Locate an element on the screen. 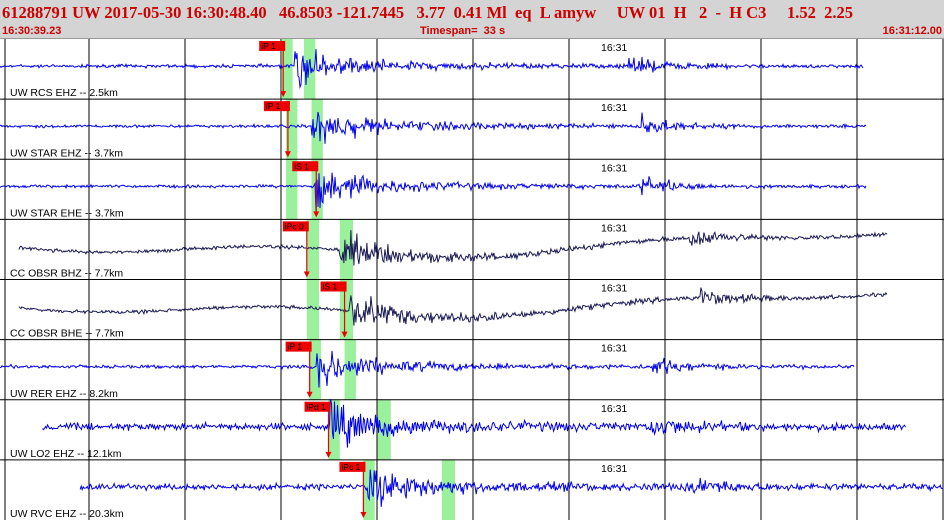  station-label: CC OBSR BHE -- 7.7km is located at coordinates (67, 334).